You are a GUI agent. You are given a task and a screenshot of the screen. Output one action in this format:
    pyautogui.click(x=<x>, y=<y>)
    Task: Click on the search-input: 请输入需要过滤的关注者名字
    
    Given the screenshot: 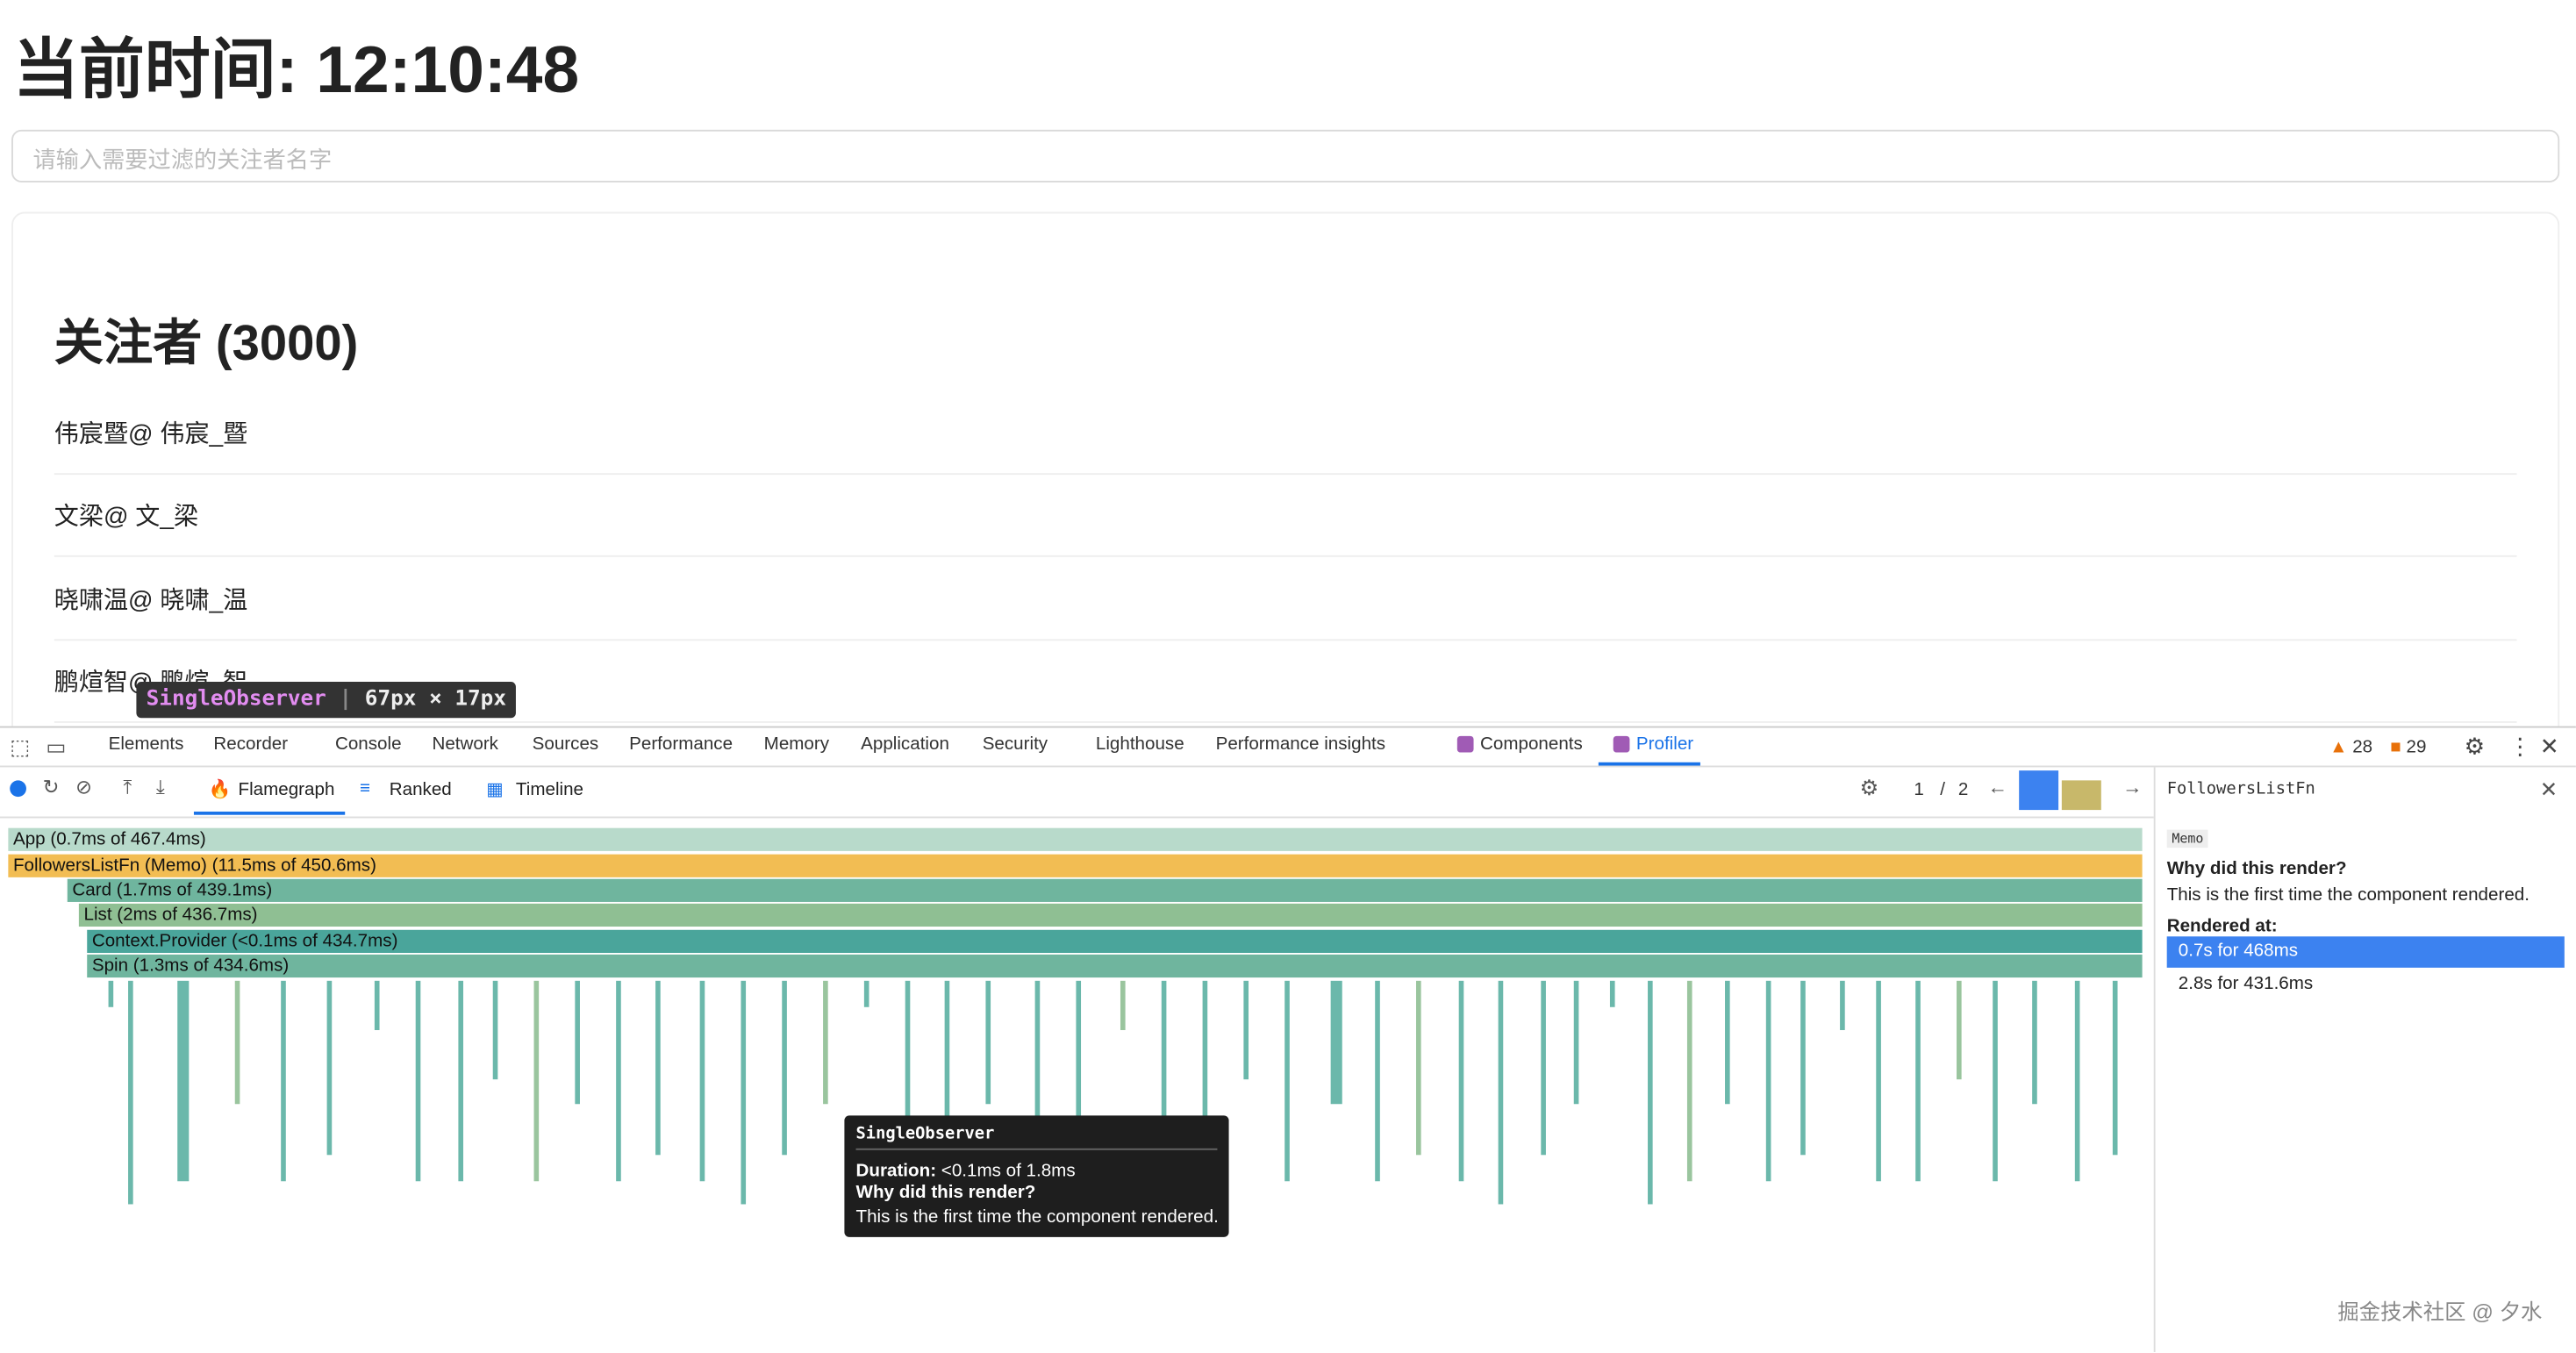 What is the action you would take?
    pyautogui.click(x=1285, y=156)
    